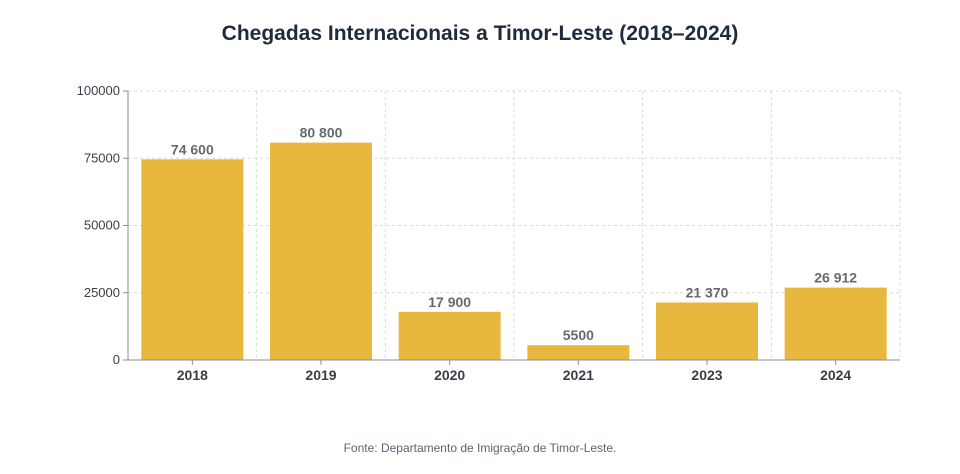 This screenshot has height=474, width=960. Describe the element at coordinates (102, 225) in the screenshot. I see `y-tick-label: 50000` at that location.